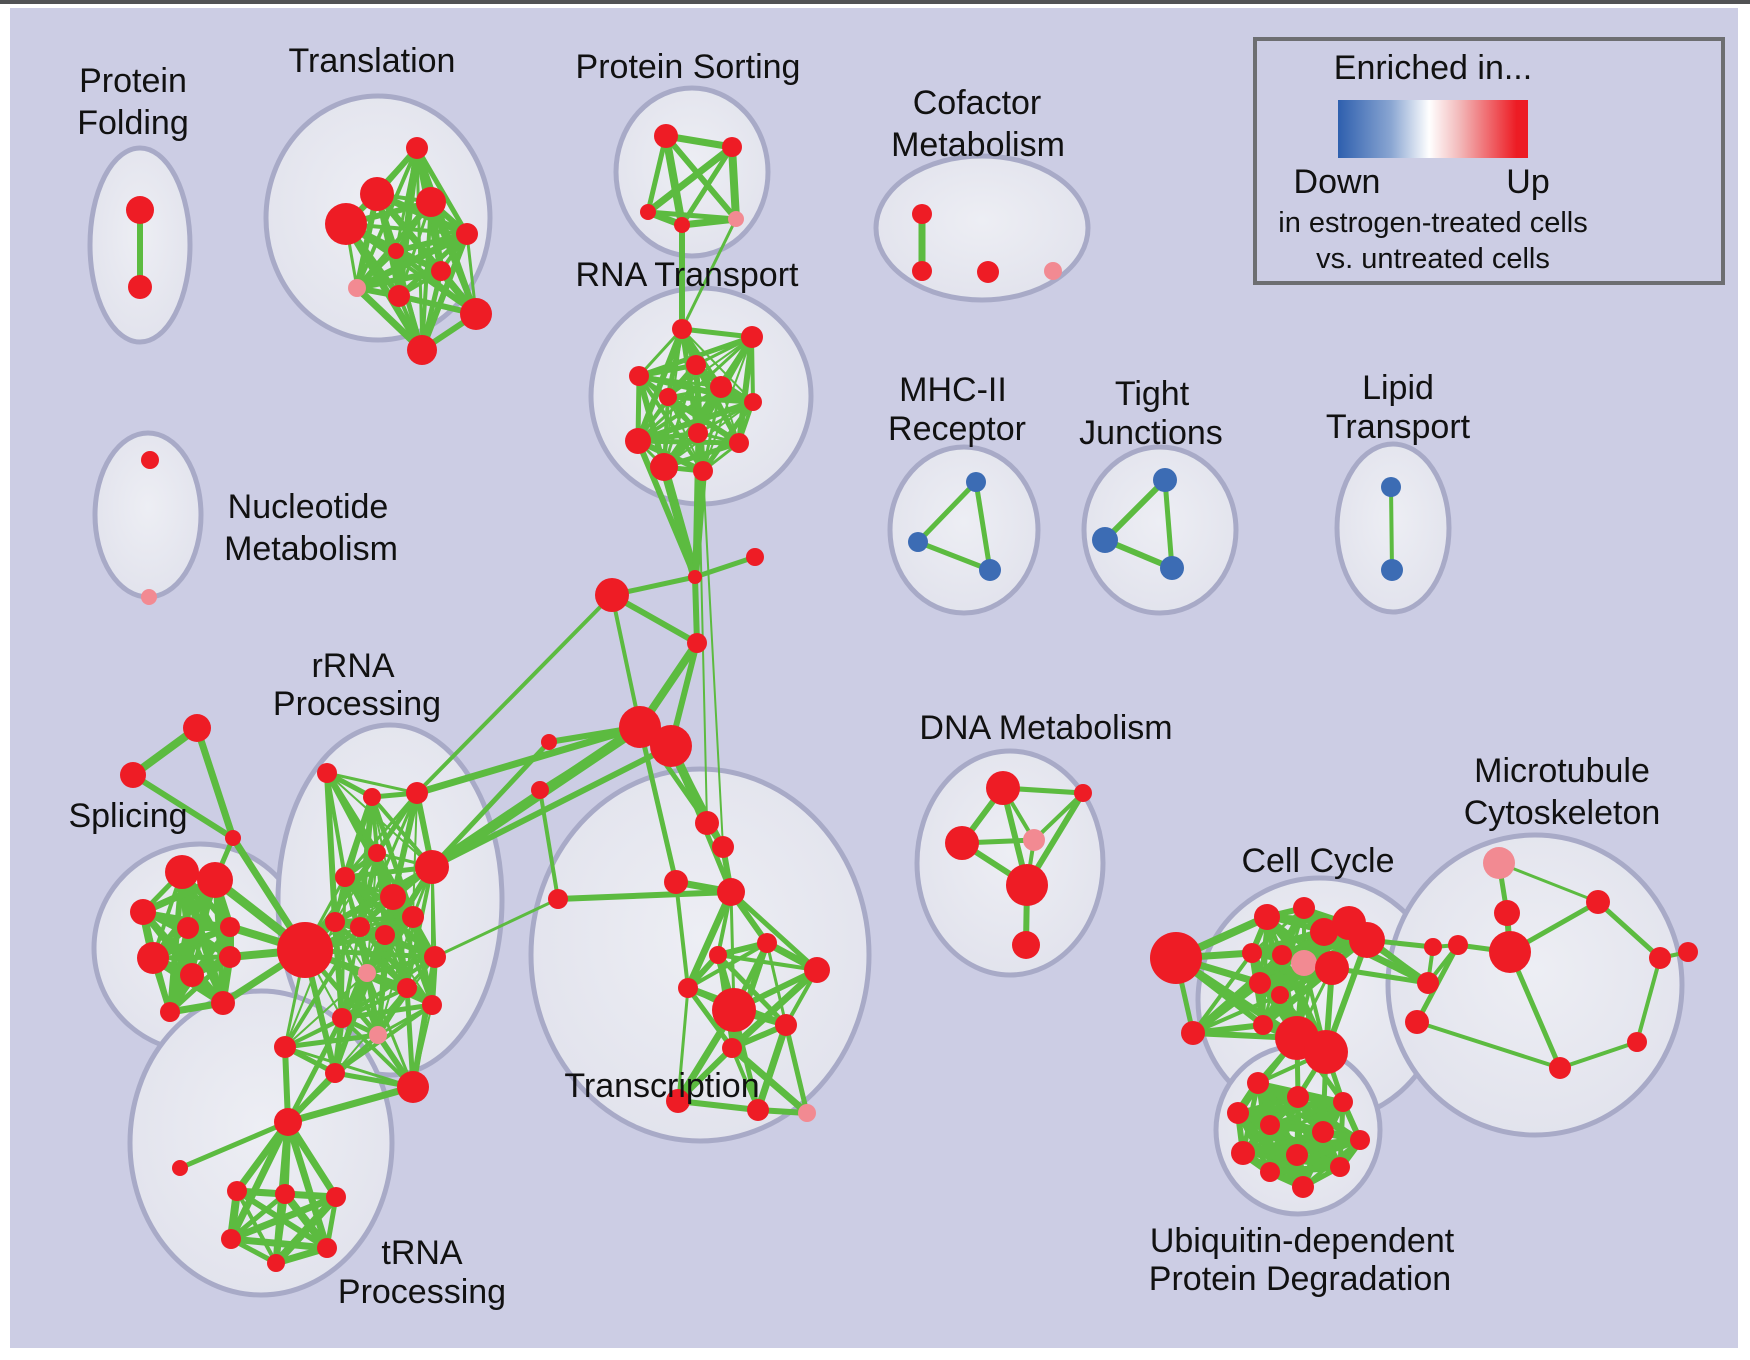 The width and height of the screenshot is (1750, 1360). I want to click on node-rr12, so click(435, 957).